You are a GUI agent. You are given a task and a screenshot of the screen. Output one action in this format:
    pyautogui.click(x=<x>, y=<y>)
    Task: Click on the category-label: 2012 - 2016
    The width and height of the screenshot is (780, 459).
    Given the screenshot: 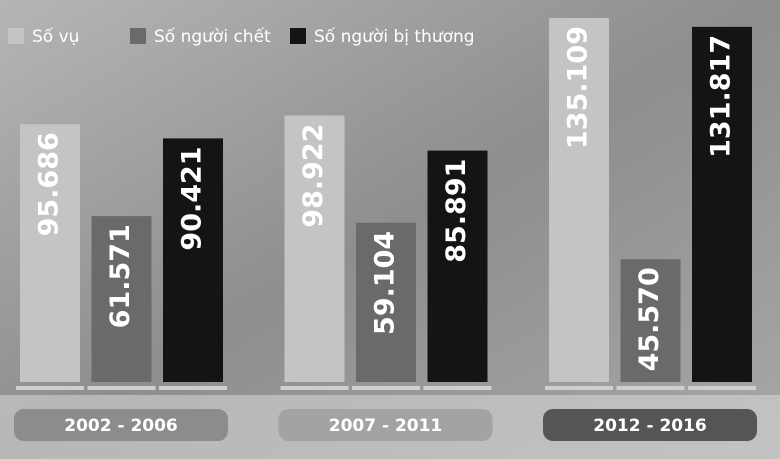 What is the action you would take?
    pyautogui.click(x=650, y=426)
    